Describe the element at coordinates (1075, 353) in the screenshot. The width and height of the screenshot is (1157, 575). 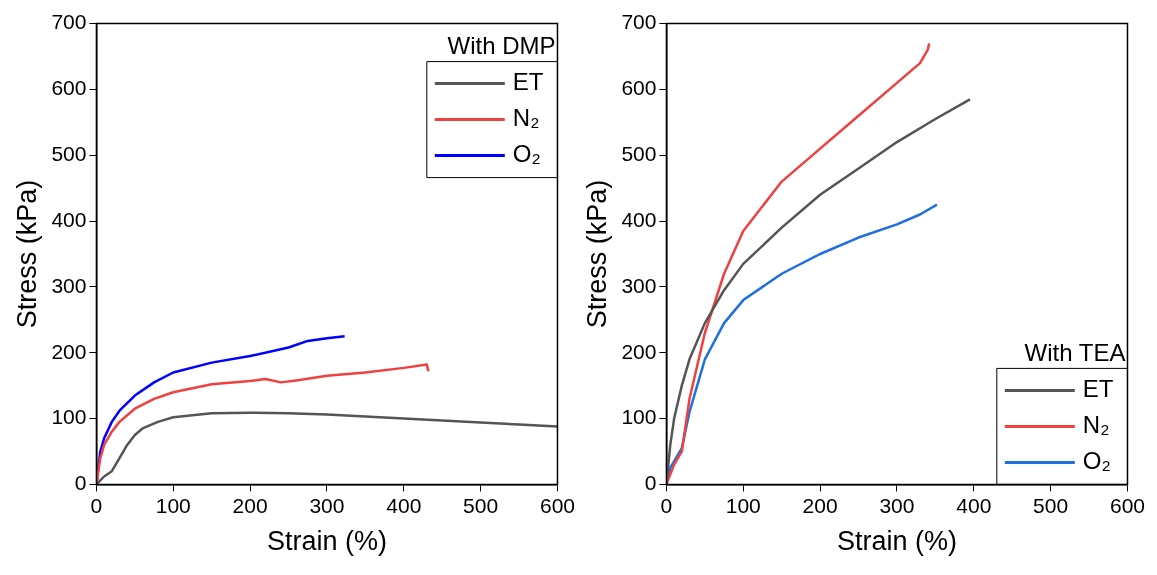
I see `legend-title: With TEA` at that location.